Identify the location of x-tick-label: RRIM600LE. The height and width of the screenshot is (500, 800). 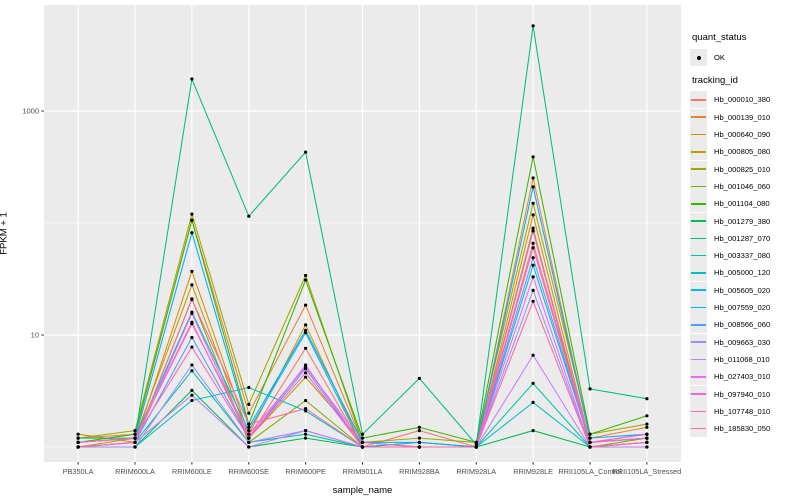
(192, 471).